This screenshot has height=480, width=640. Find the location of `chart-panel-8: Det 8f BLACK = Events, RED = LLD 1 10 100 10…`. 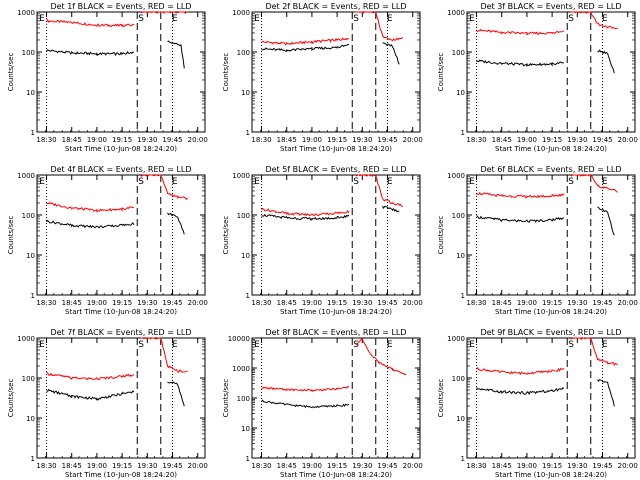

chart-panel-8: Det 8f BLACK = Events, RED = LLD 1 10 100 10… is located at coordinates (322, 403).